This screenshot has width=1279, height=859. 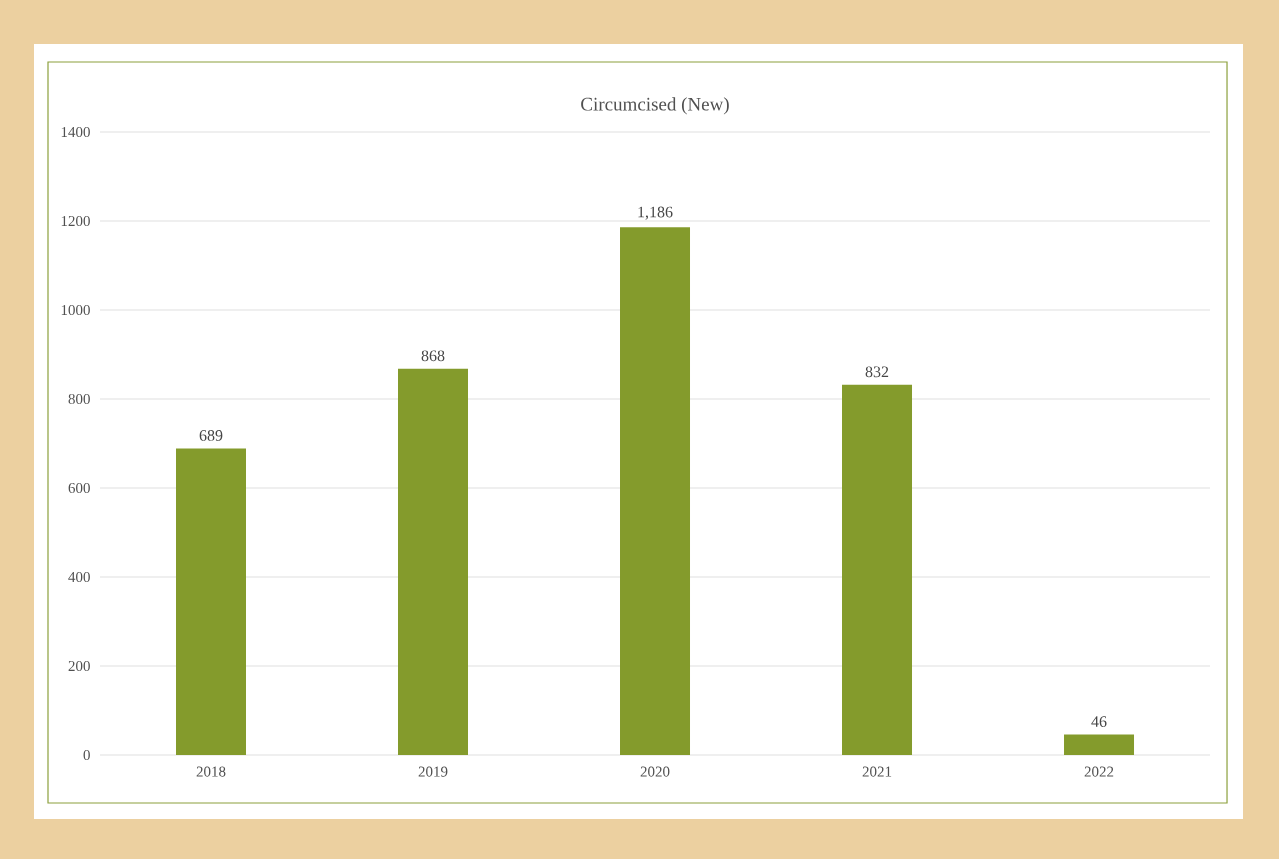 What do you see at coordinates (1099, 771) in the screenshot?
I see `x-tick-label: 2022` at bounding box center [1099, 771].